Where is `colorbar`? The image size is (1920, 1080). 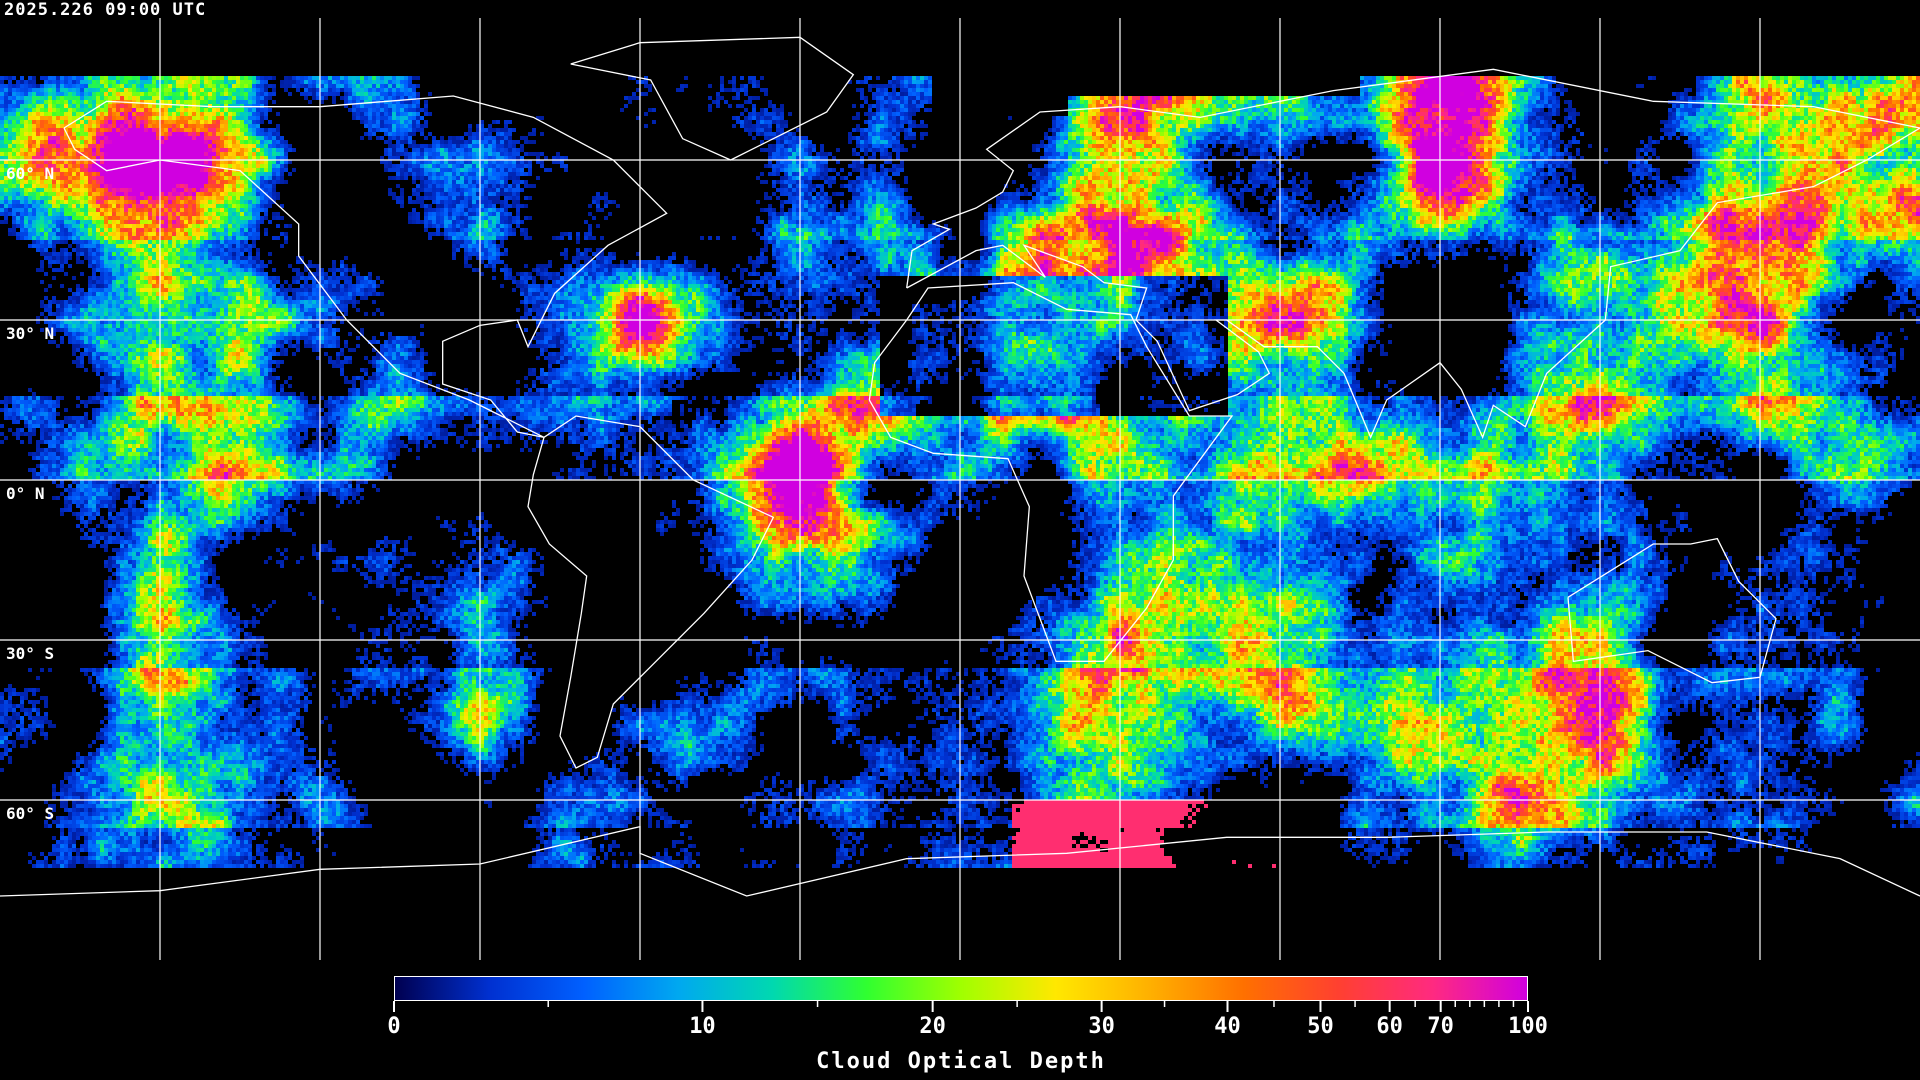
colorbar is located at coordinates (961, 988).